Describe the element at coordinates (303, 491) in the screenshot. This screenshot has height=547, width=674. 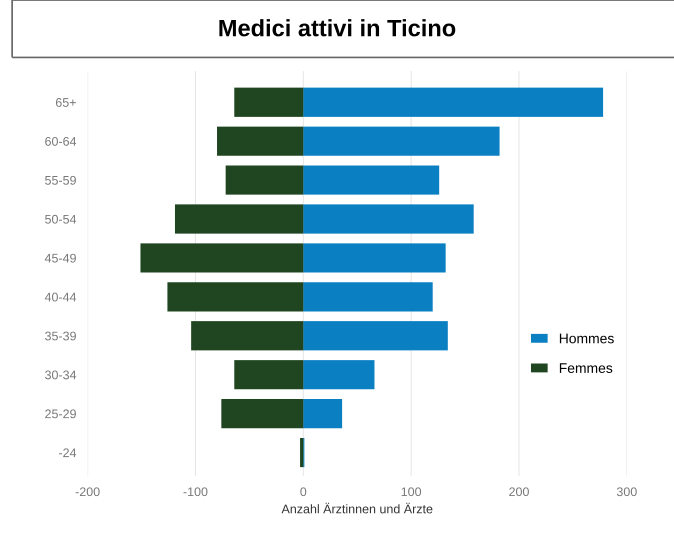
I see `x-tick-label: 0` at that location.